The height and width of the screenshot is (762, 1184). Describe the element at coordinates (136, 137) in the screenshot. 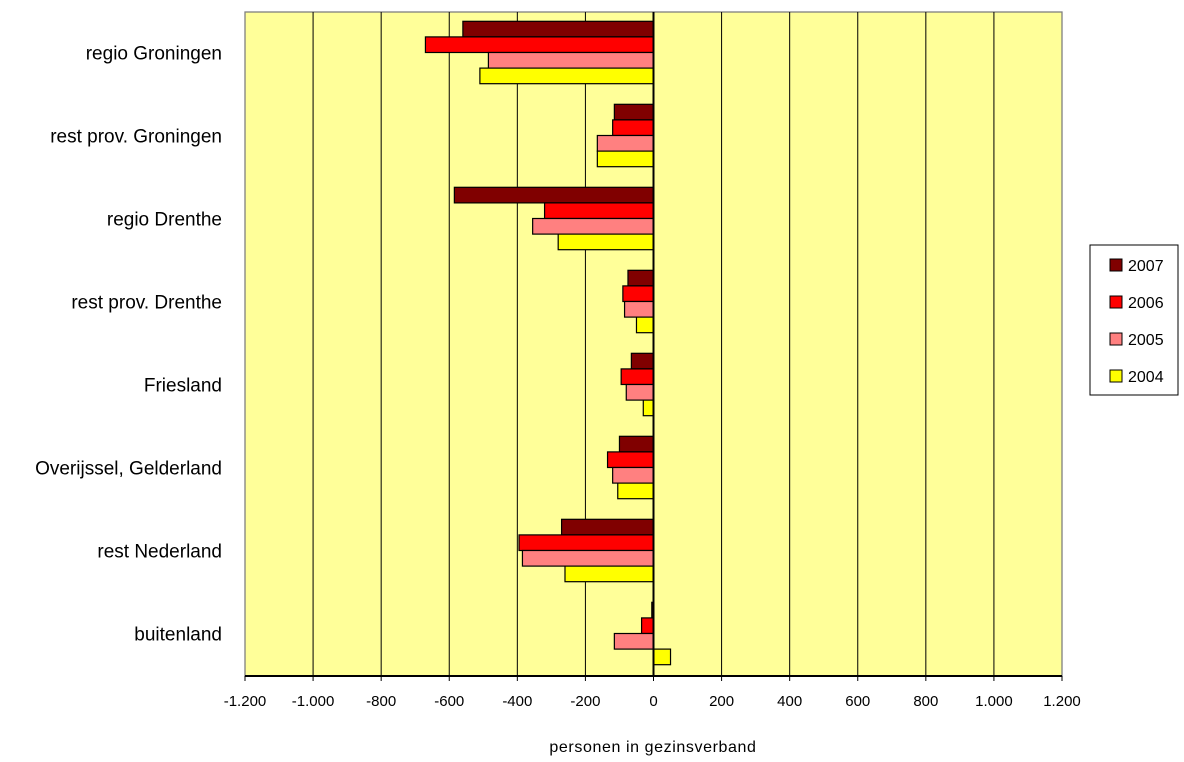

I see `category-label: rest prov. Groningen` at that location.